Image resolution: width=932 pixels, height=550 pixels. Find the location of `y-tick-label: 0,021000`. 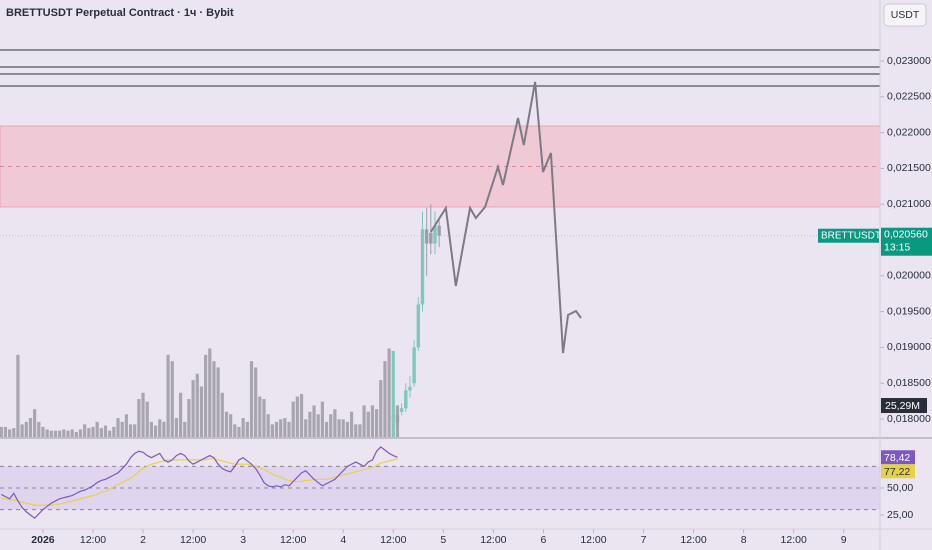

y-tick-label: 0,021000 is located at coordinates (909, 204).